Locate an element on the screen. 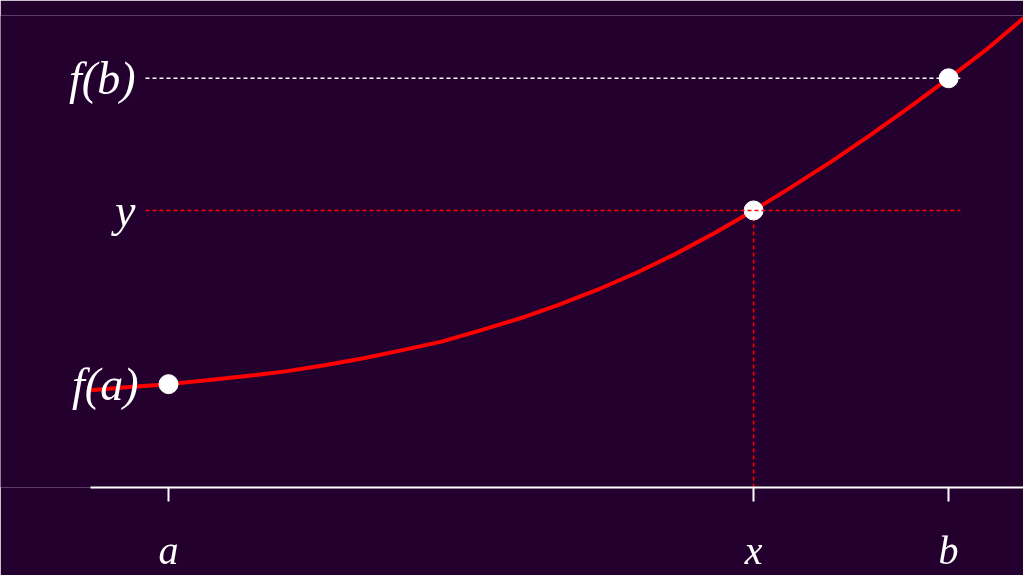 The image size is (1023, 575). x-tick-label: x is located at coordinates (753, 550).